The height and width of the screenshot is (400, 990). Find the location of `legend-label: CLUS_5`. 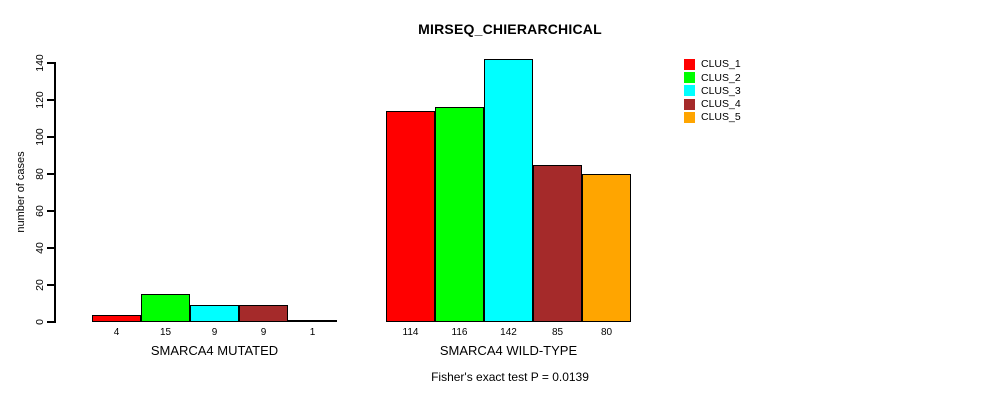

legend-label: CLUS_5 is located at coordinates (721, 117).